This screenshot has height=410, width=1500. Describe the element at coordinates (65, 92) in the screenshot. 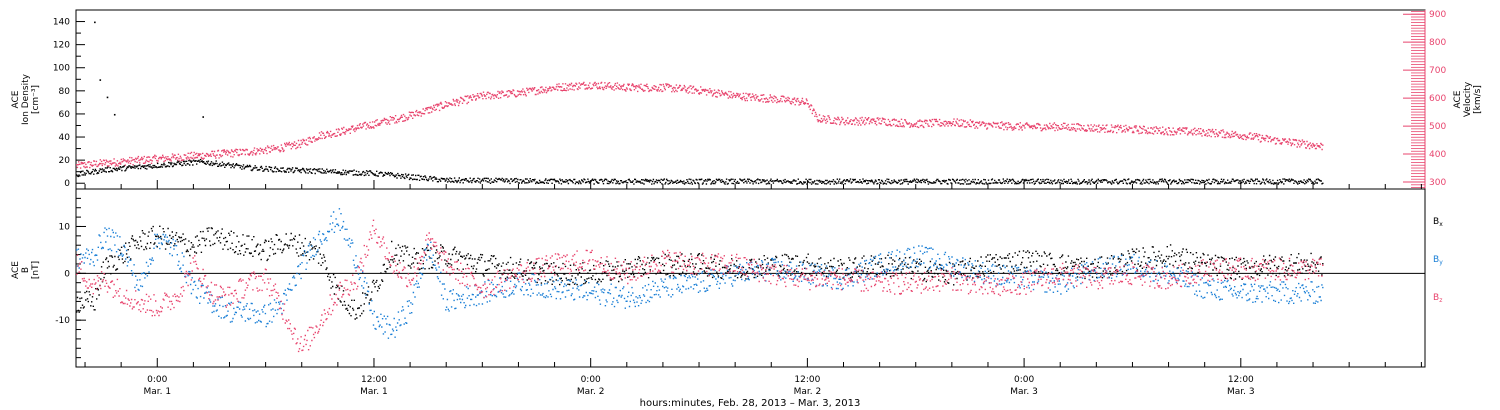

I see `density-y-tick-label: 80` at that location.